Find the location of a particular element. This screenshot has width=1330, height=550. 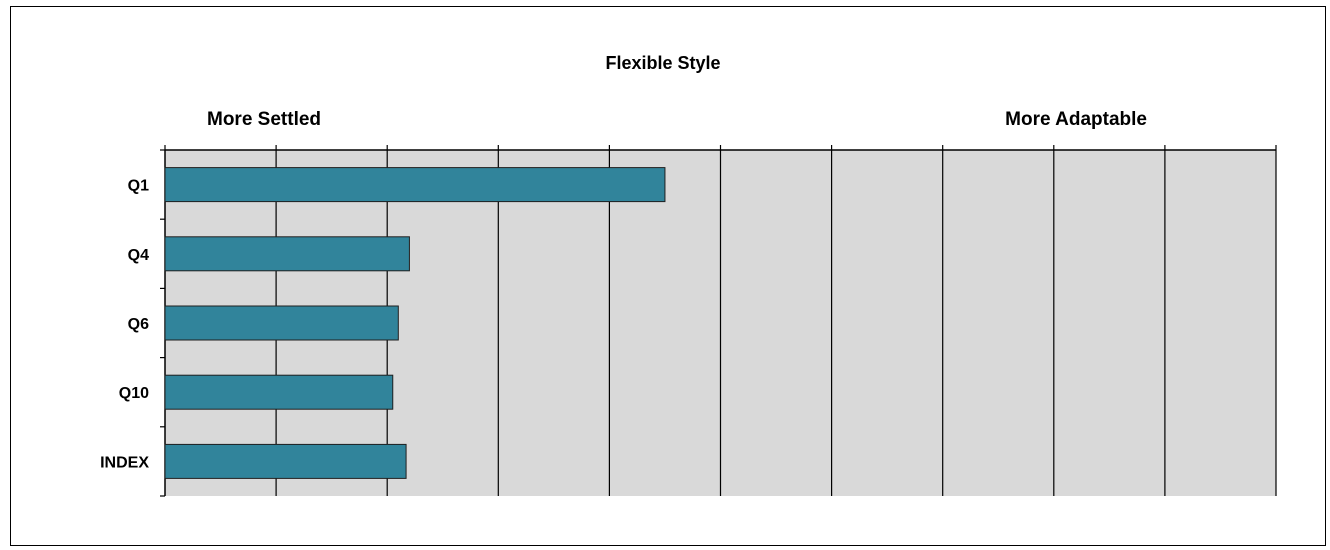

category-label-index: INDEX is located at coordinates (124, 462).